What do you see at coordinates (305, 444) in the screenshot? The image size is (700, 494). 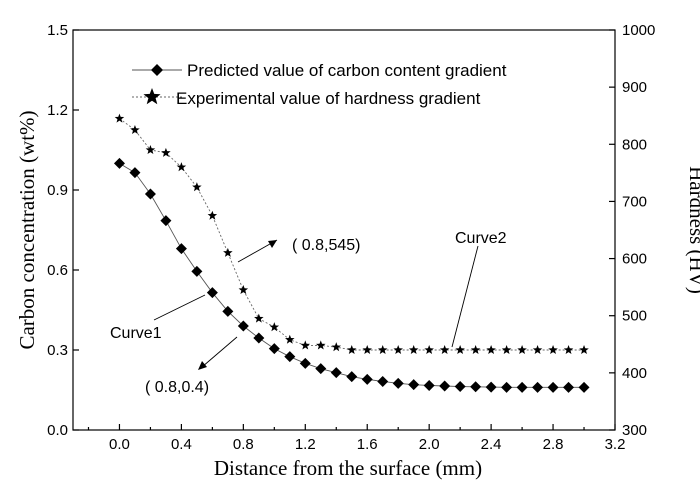 I see `x-tick-label: 1.2` at bounding box center [305, 444].